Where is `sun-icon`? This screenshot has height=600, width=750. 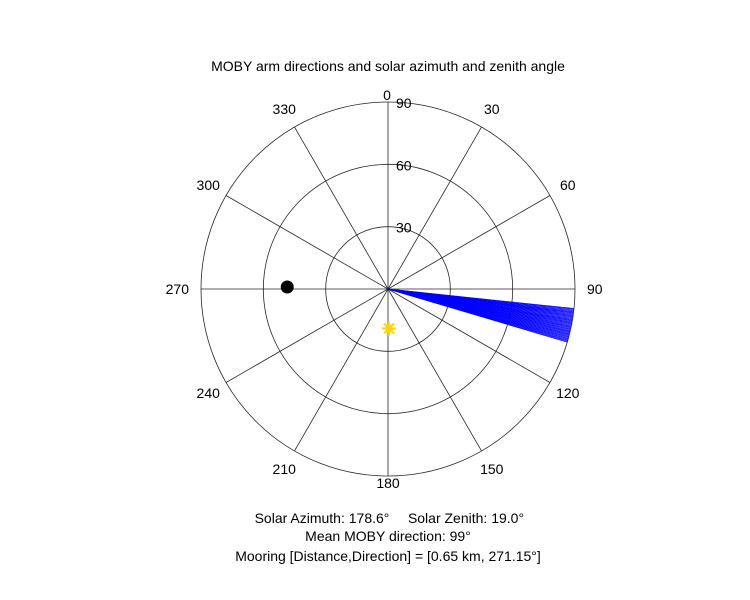 sun-icon is located at coordinates (388, 328).